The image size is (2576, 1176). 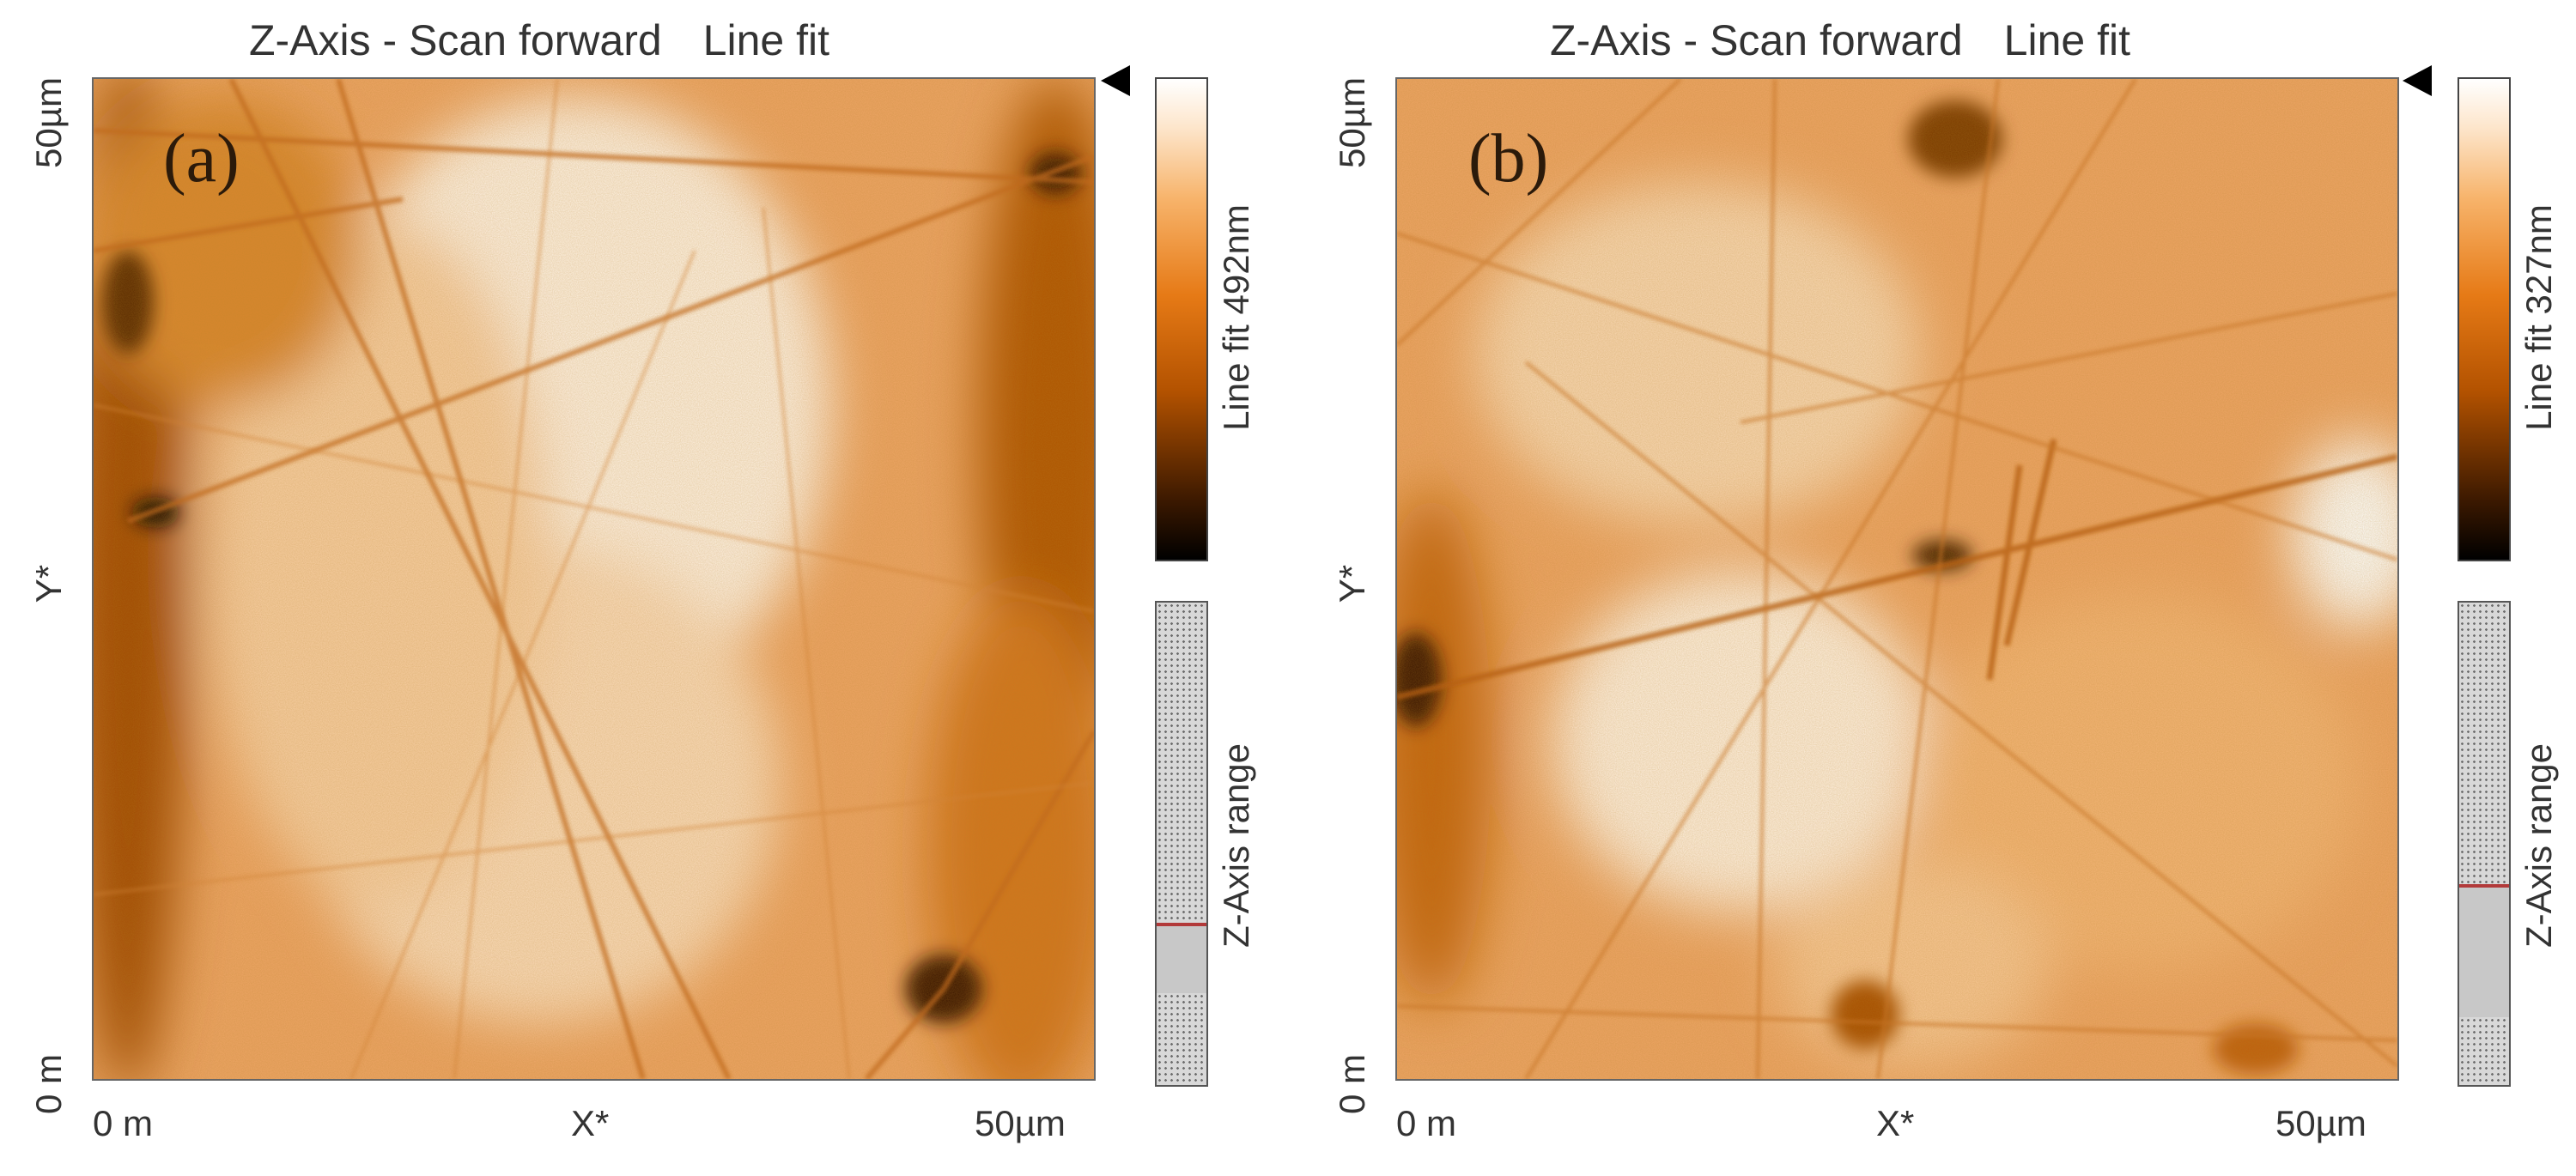 I want to click on panel-a-range-label: Z-Axis range, so click(x=1236, y=846).